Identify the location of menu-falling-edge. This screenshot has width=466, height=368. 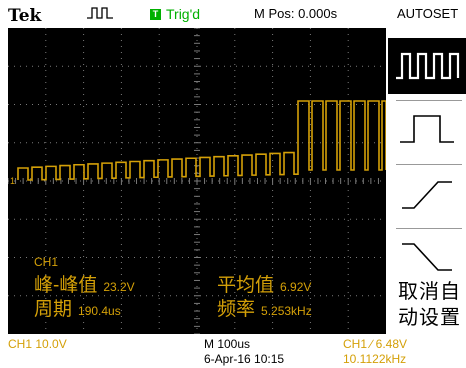
(427, 258).